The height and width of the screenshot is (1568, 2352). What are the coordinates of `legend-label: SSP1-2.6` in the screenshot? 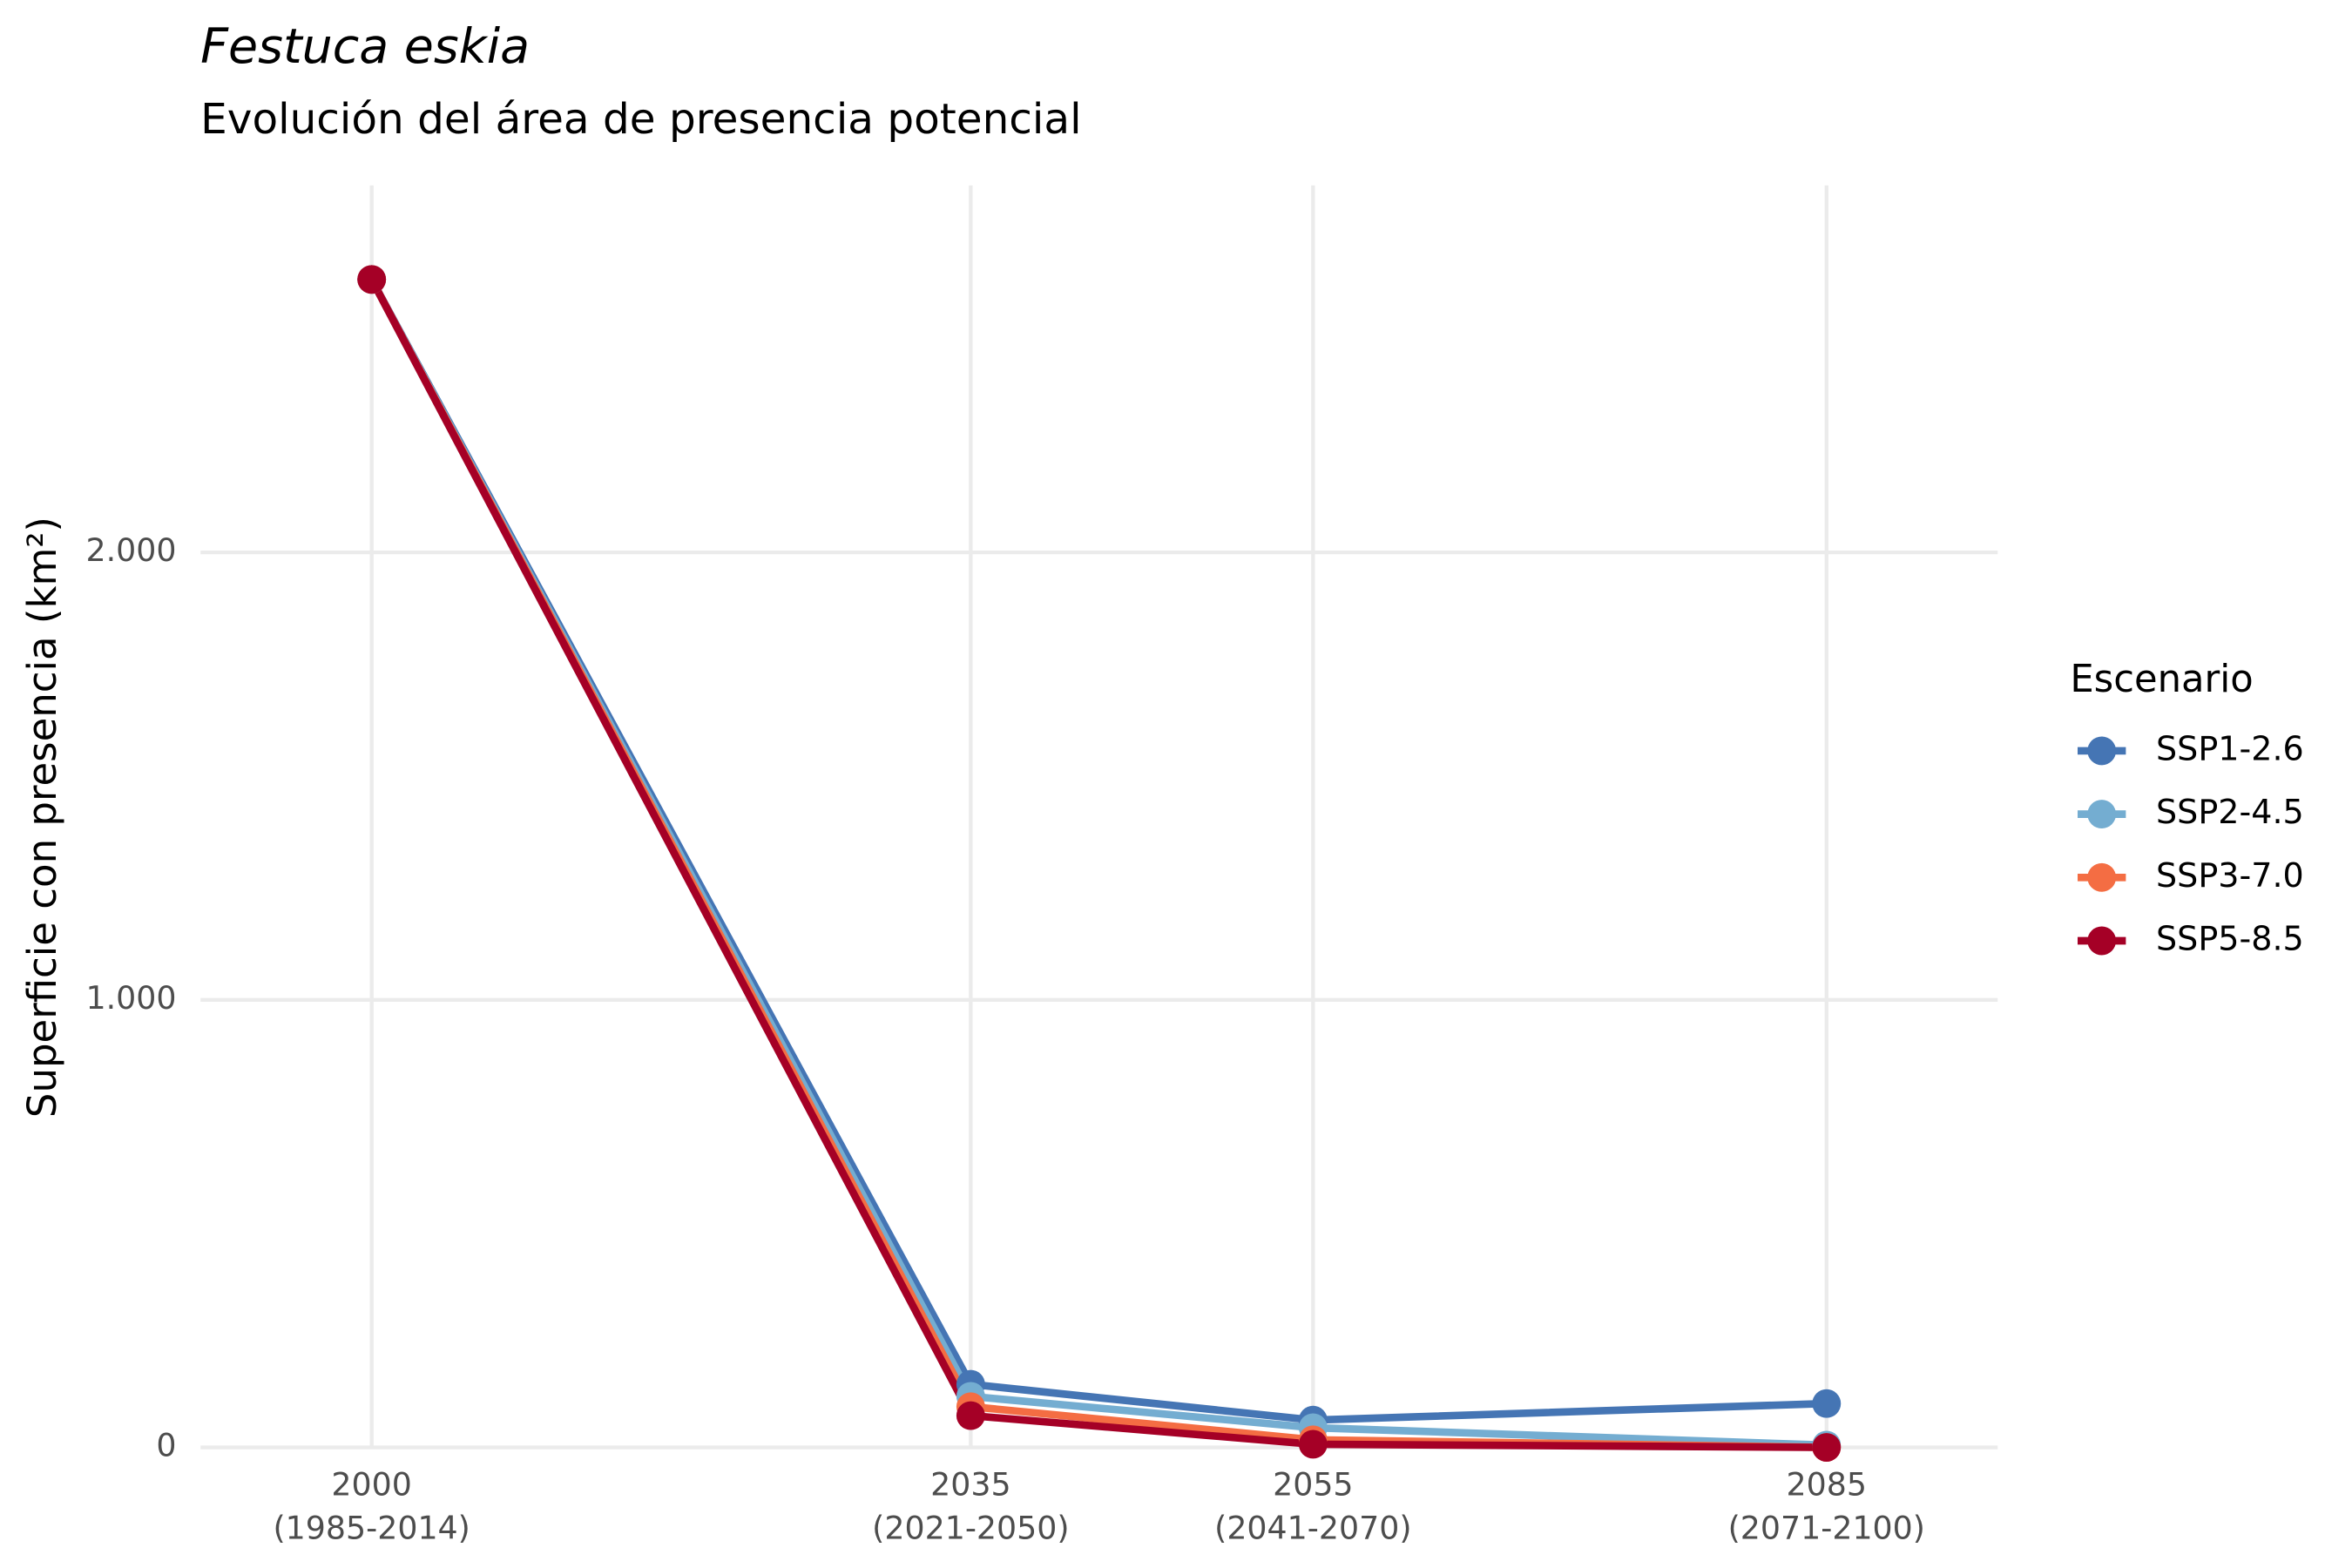 It's located at (2230, 748).